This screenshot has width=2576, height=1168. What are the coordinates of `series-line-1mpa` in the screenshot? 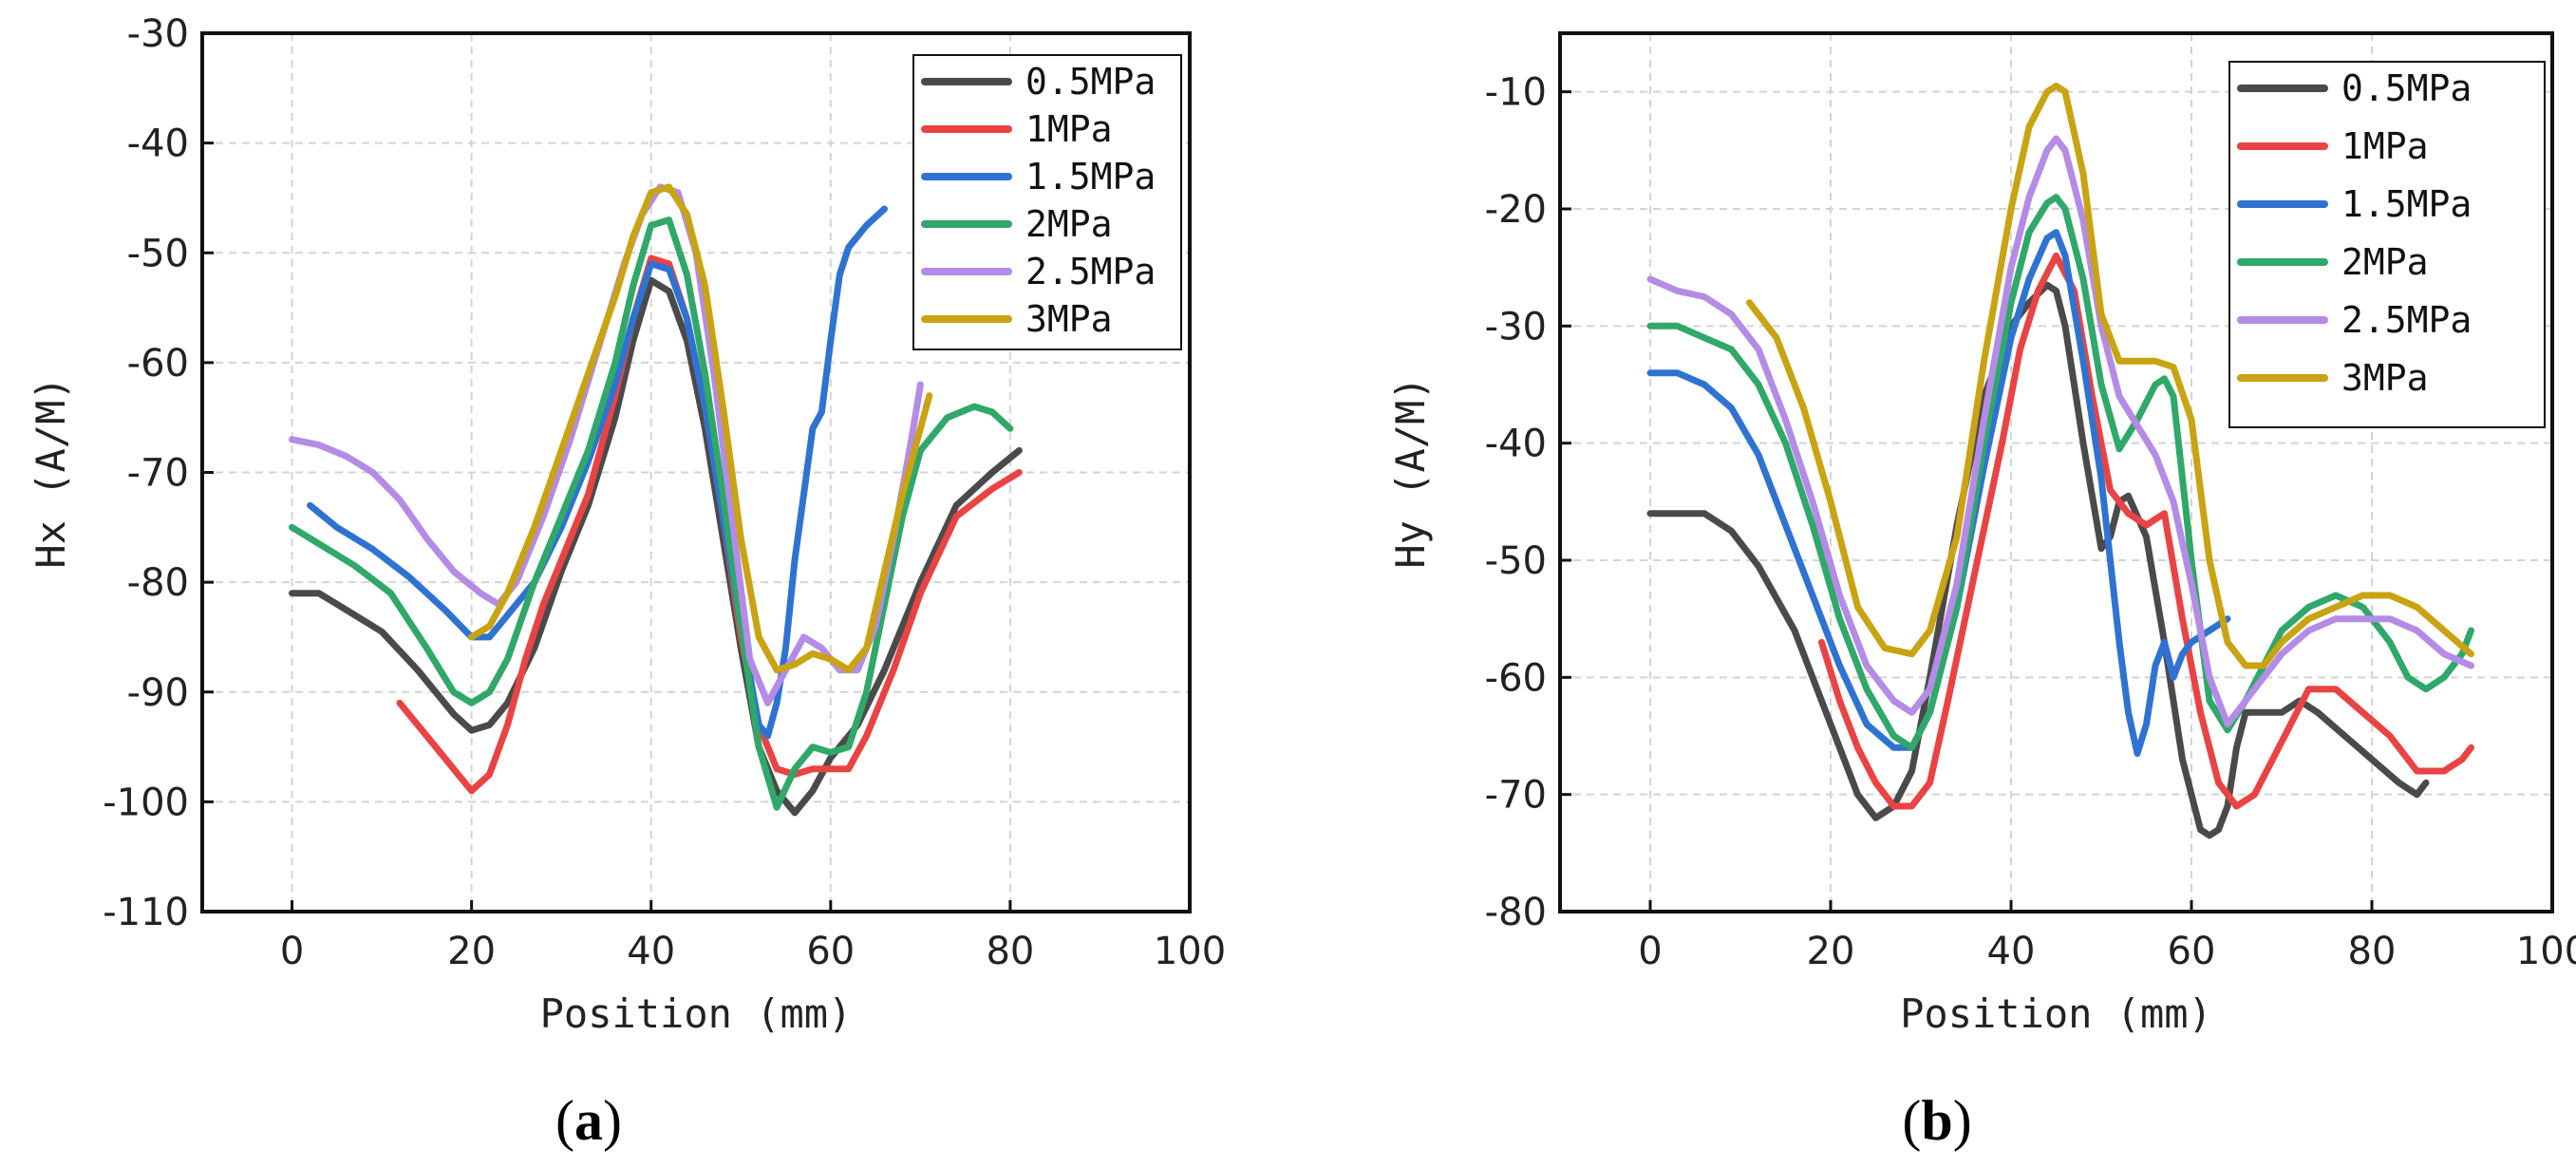 It's located at (2146, 531).